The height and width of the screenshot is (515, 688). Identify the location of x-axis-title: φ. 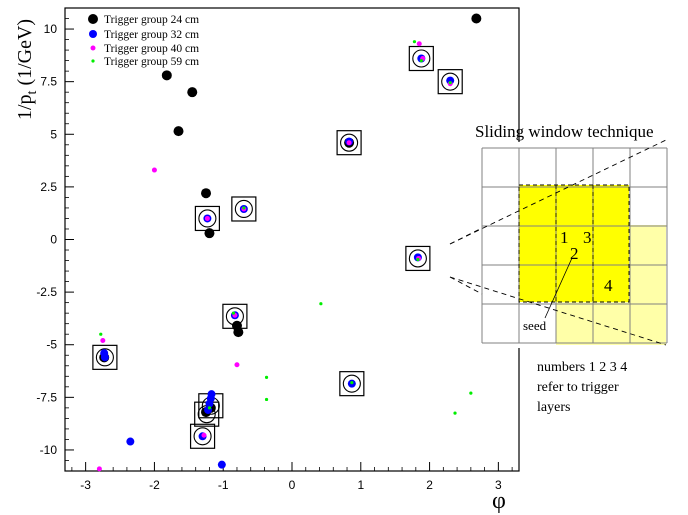
(499, 501).